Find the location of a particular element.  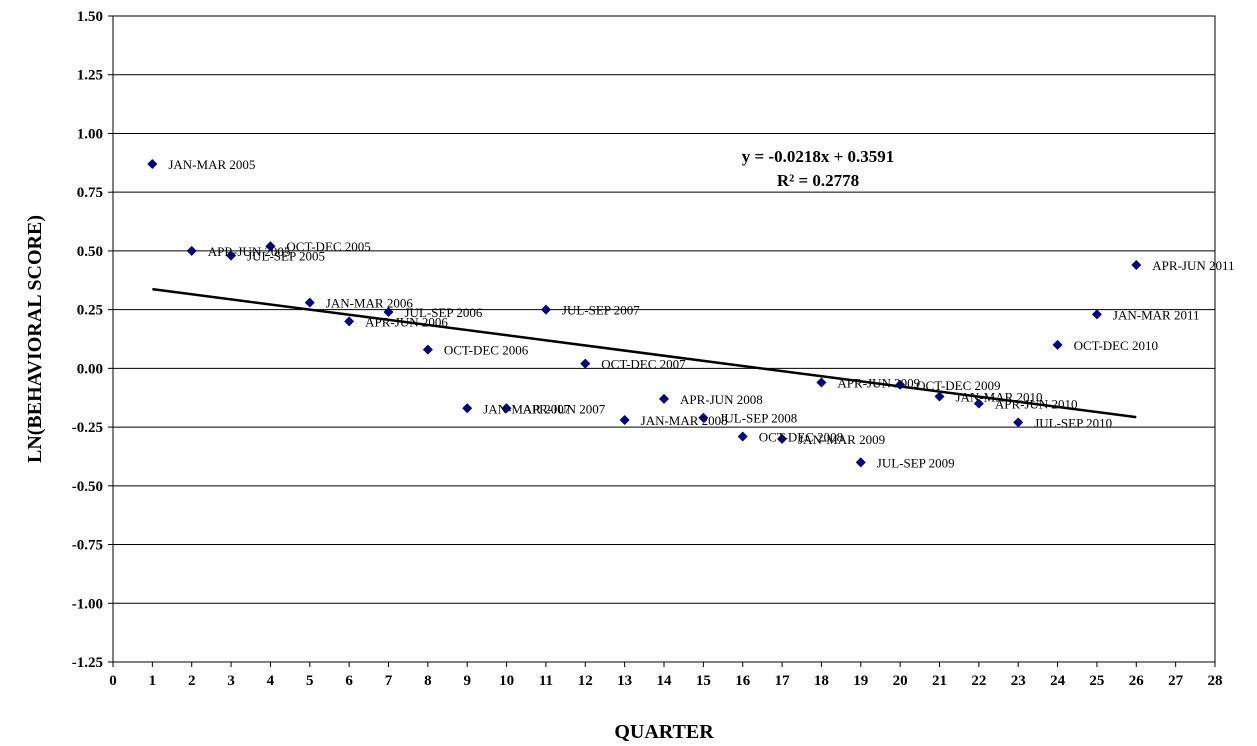

data-label: APR-JUN 2006 is located at coordinates (406, 321).